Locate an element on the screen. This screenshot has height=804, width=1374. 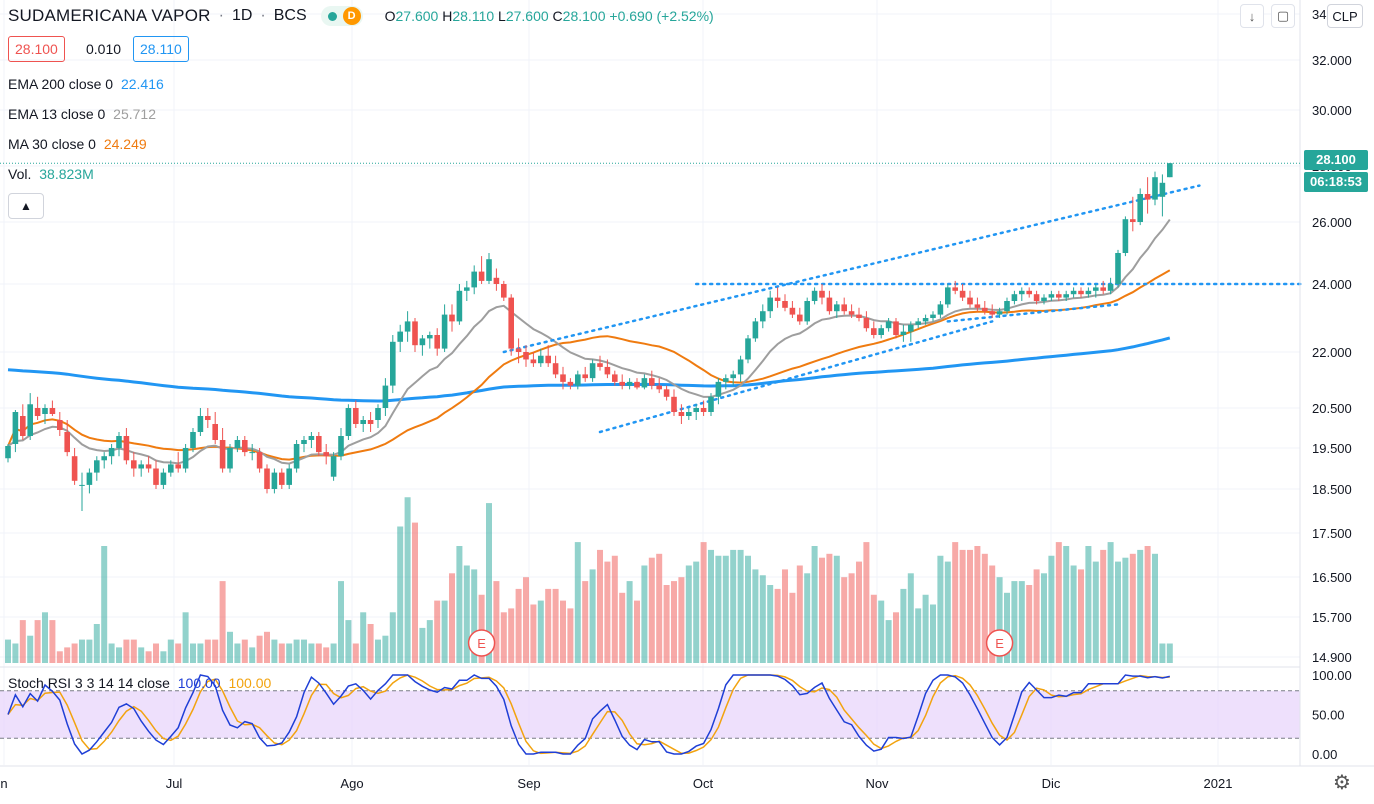
ema13-value: 25.712 is located at coordinates (134, 114).